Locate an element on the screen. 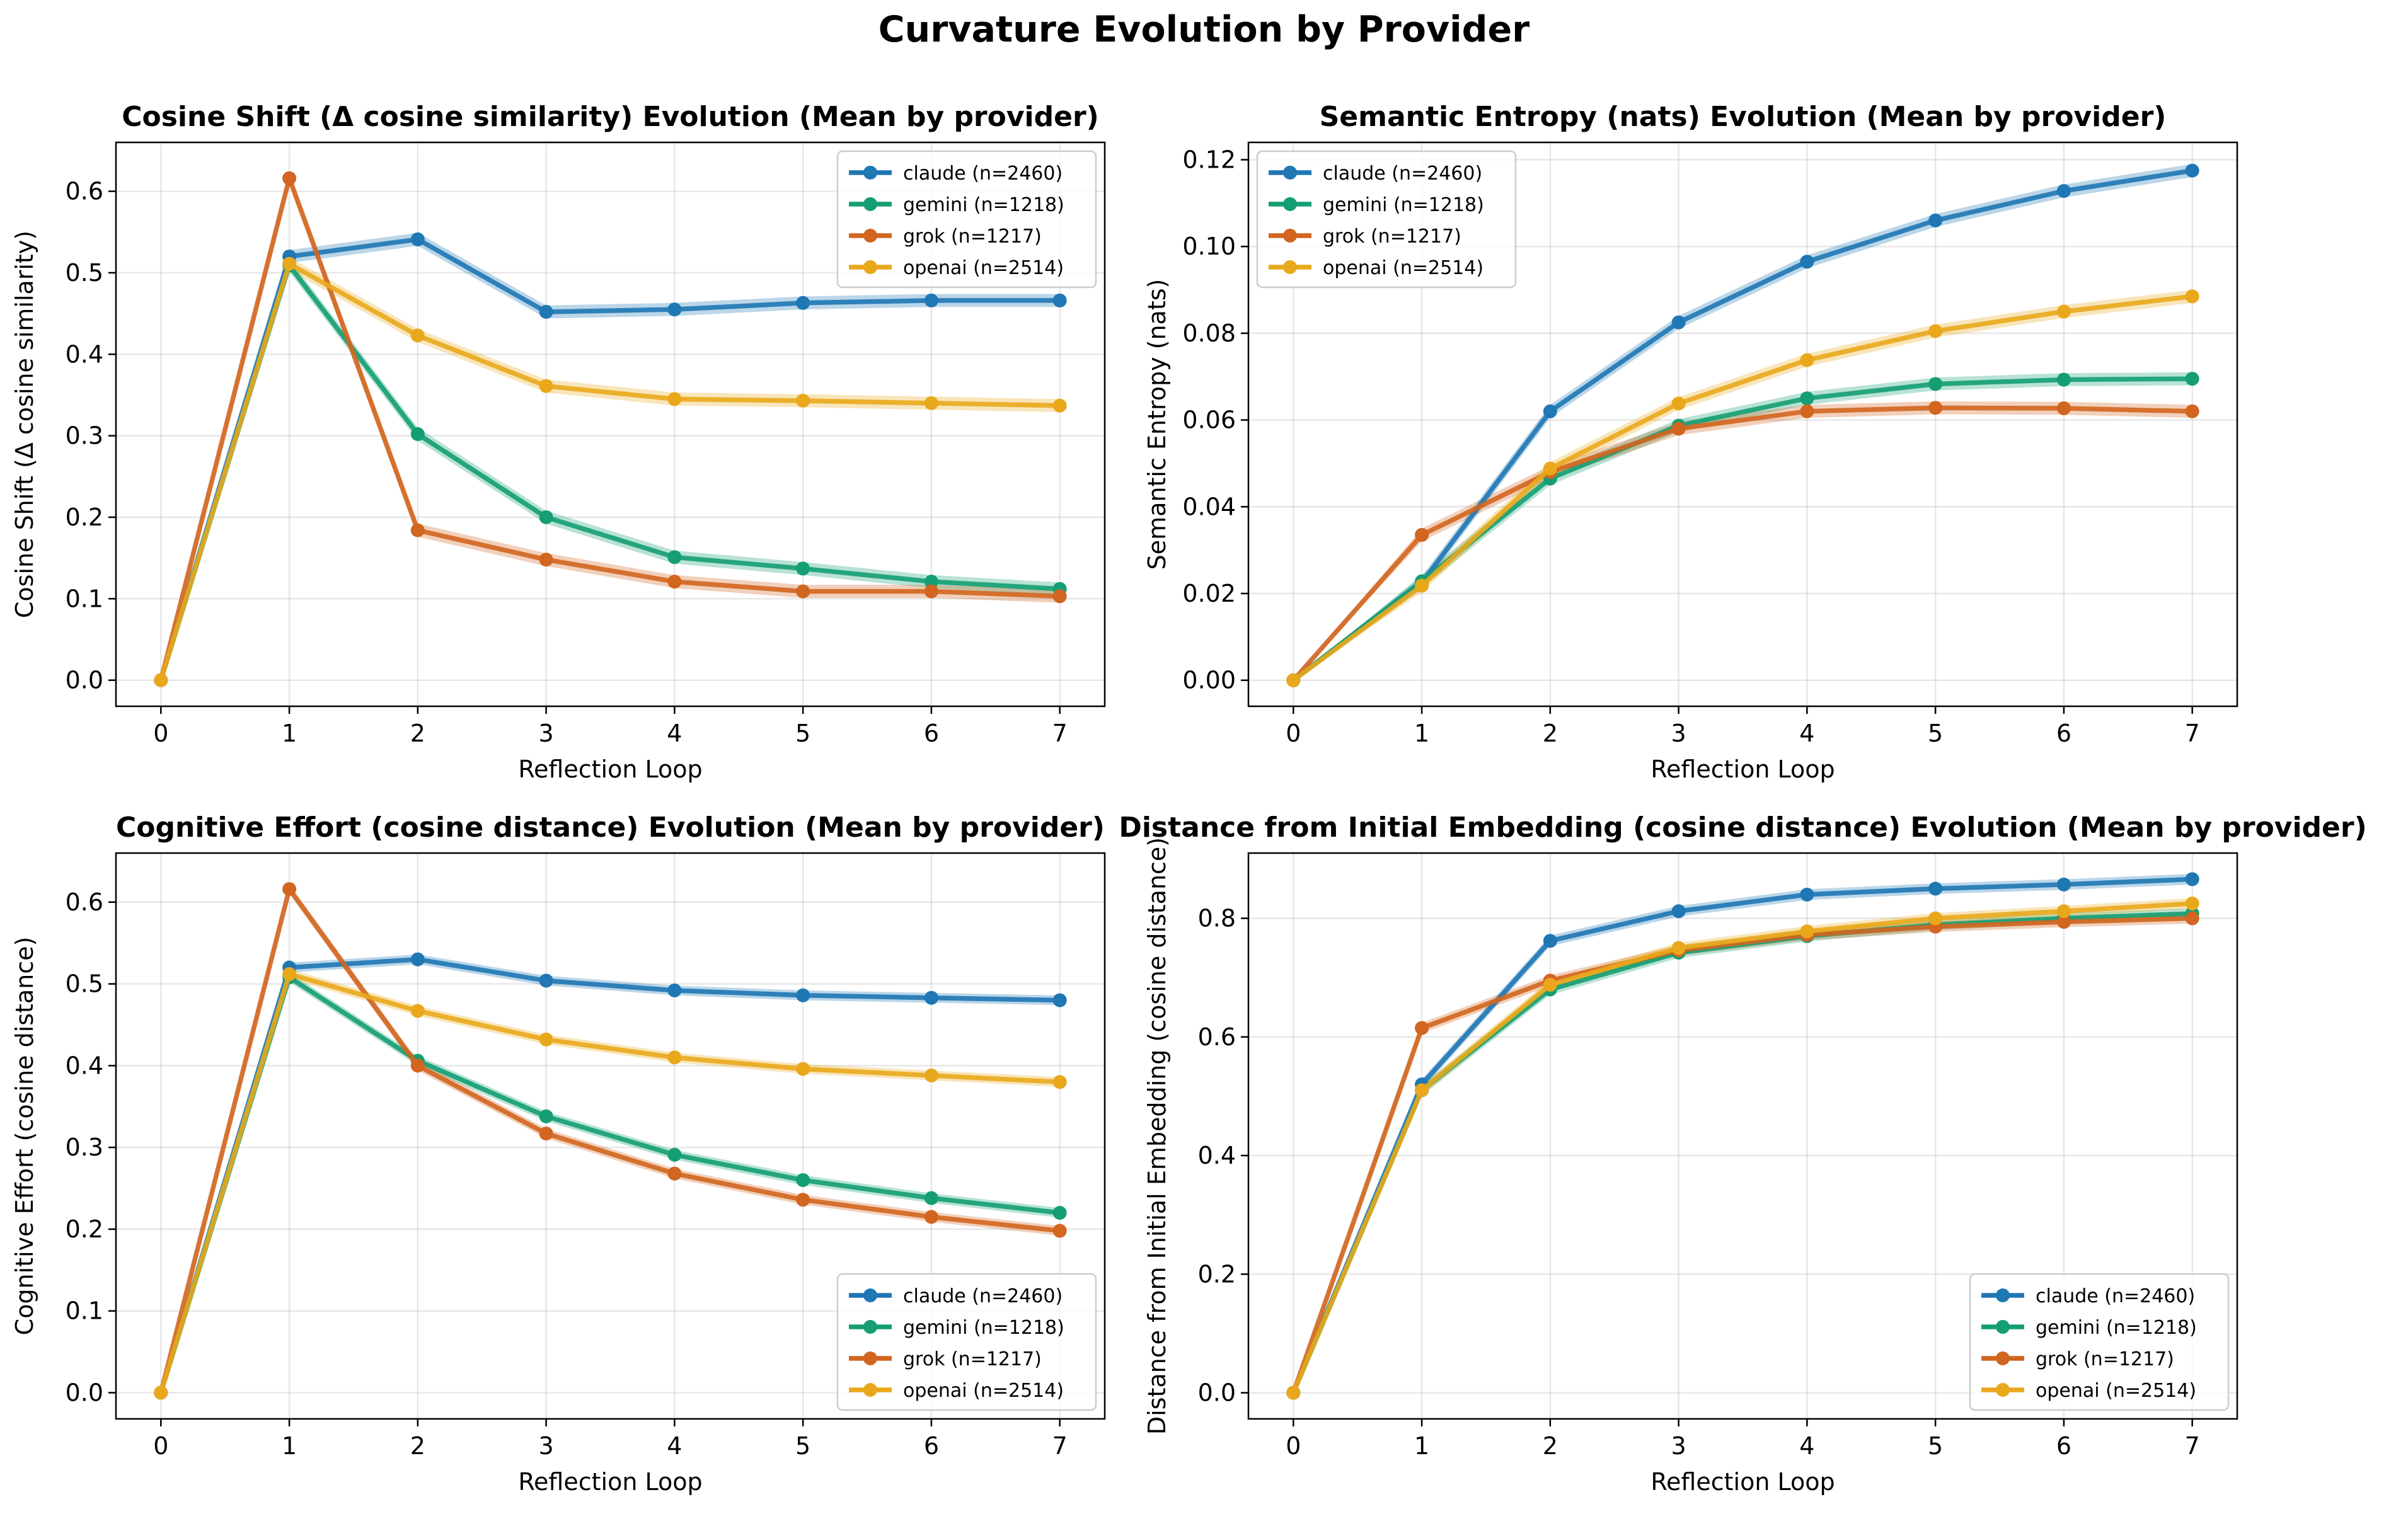  series-line-grok is located at coordinates (1742, 543).